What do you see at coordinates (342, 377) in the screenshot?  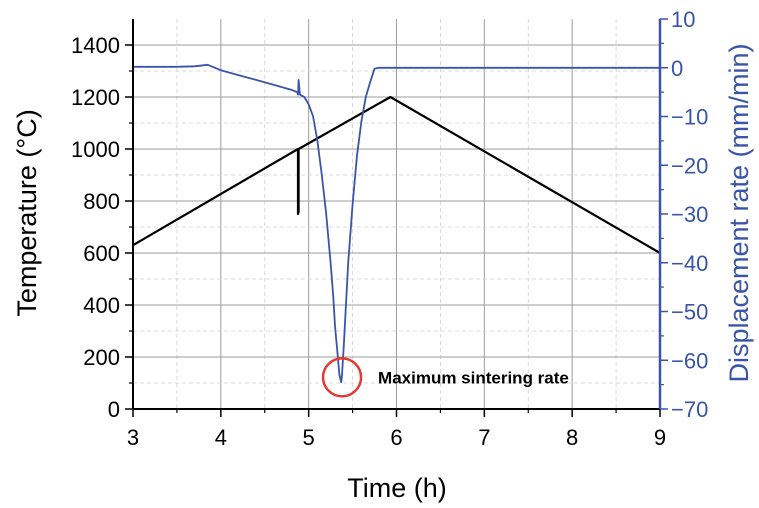 I see `max-rate-marker` at bounding box center [342, 377].